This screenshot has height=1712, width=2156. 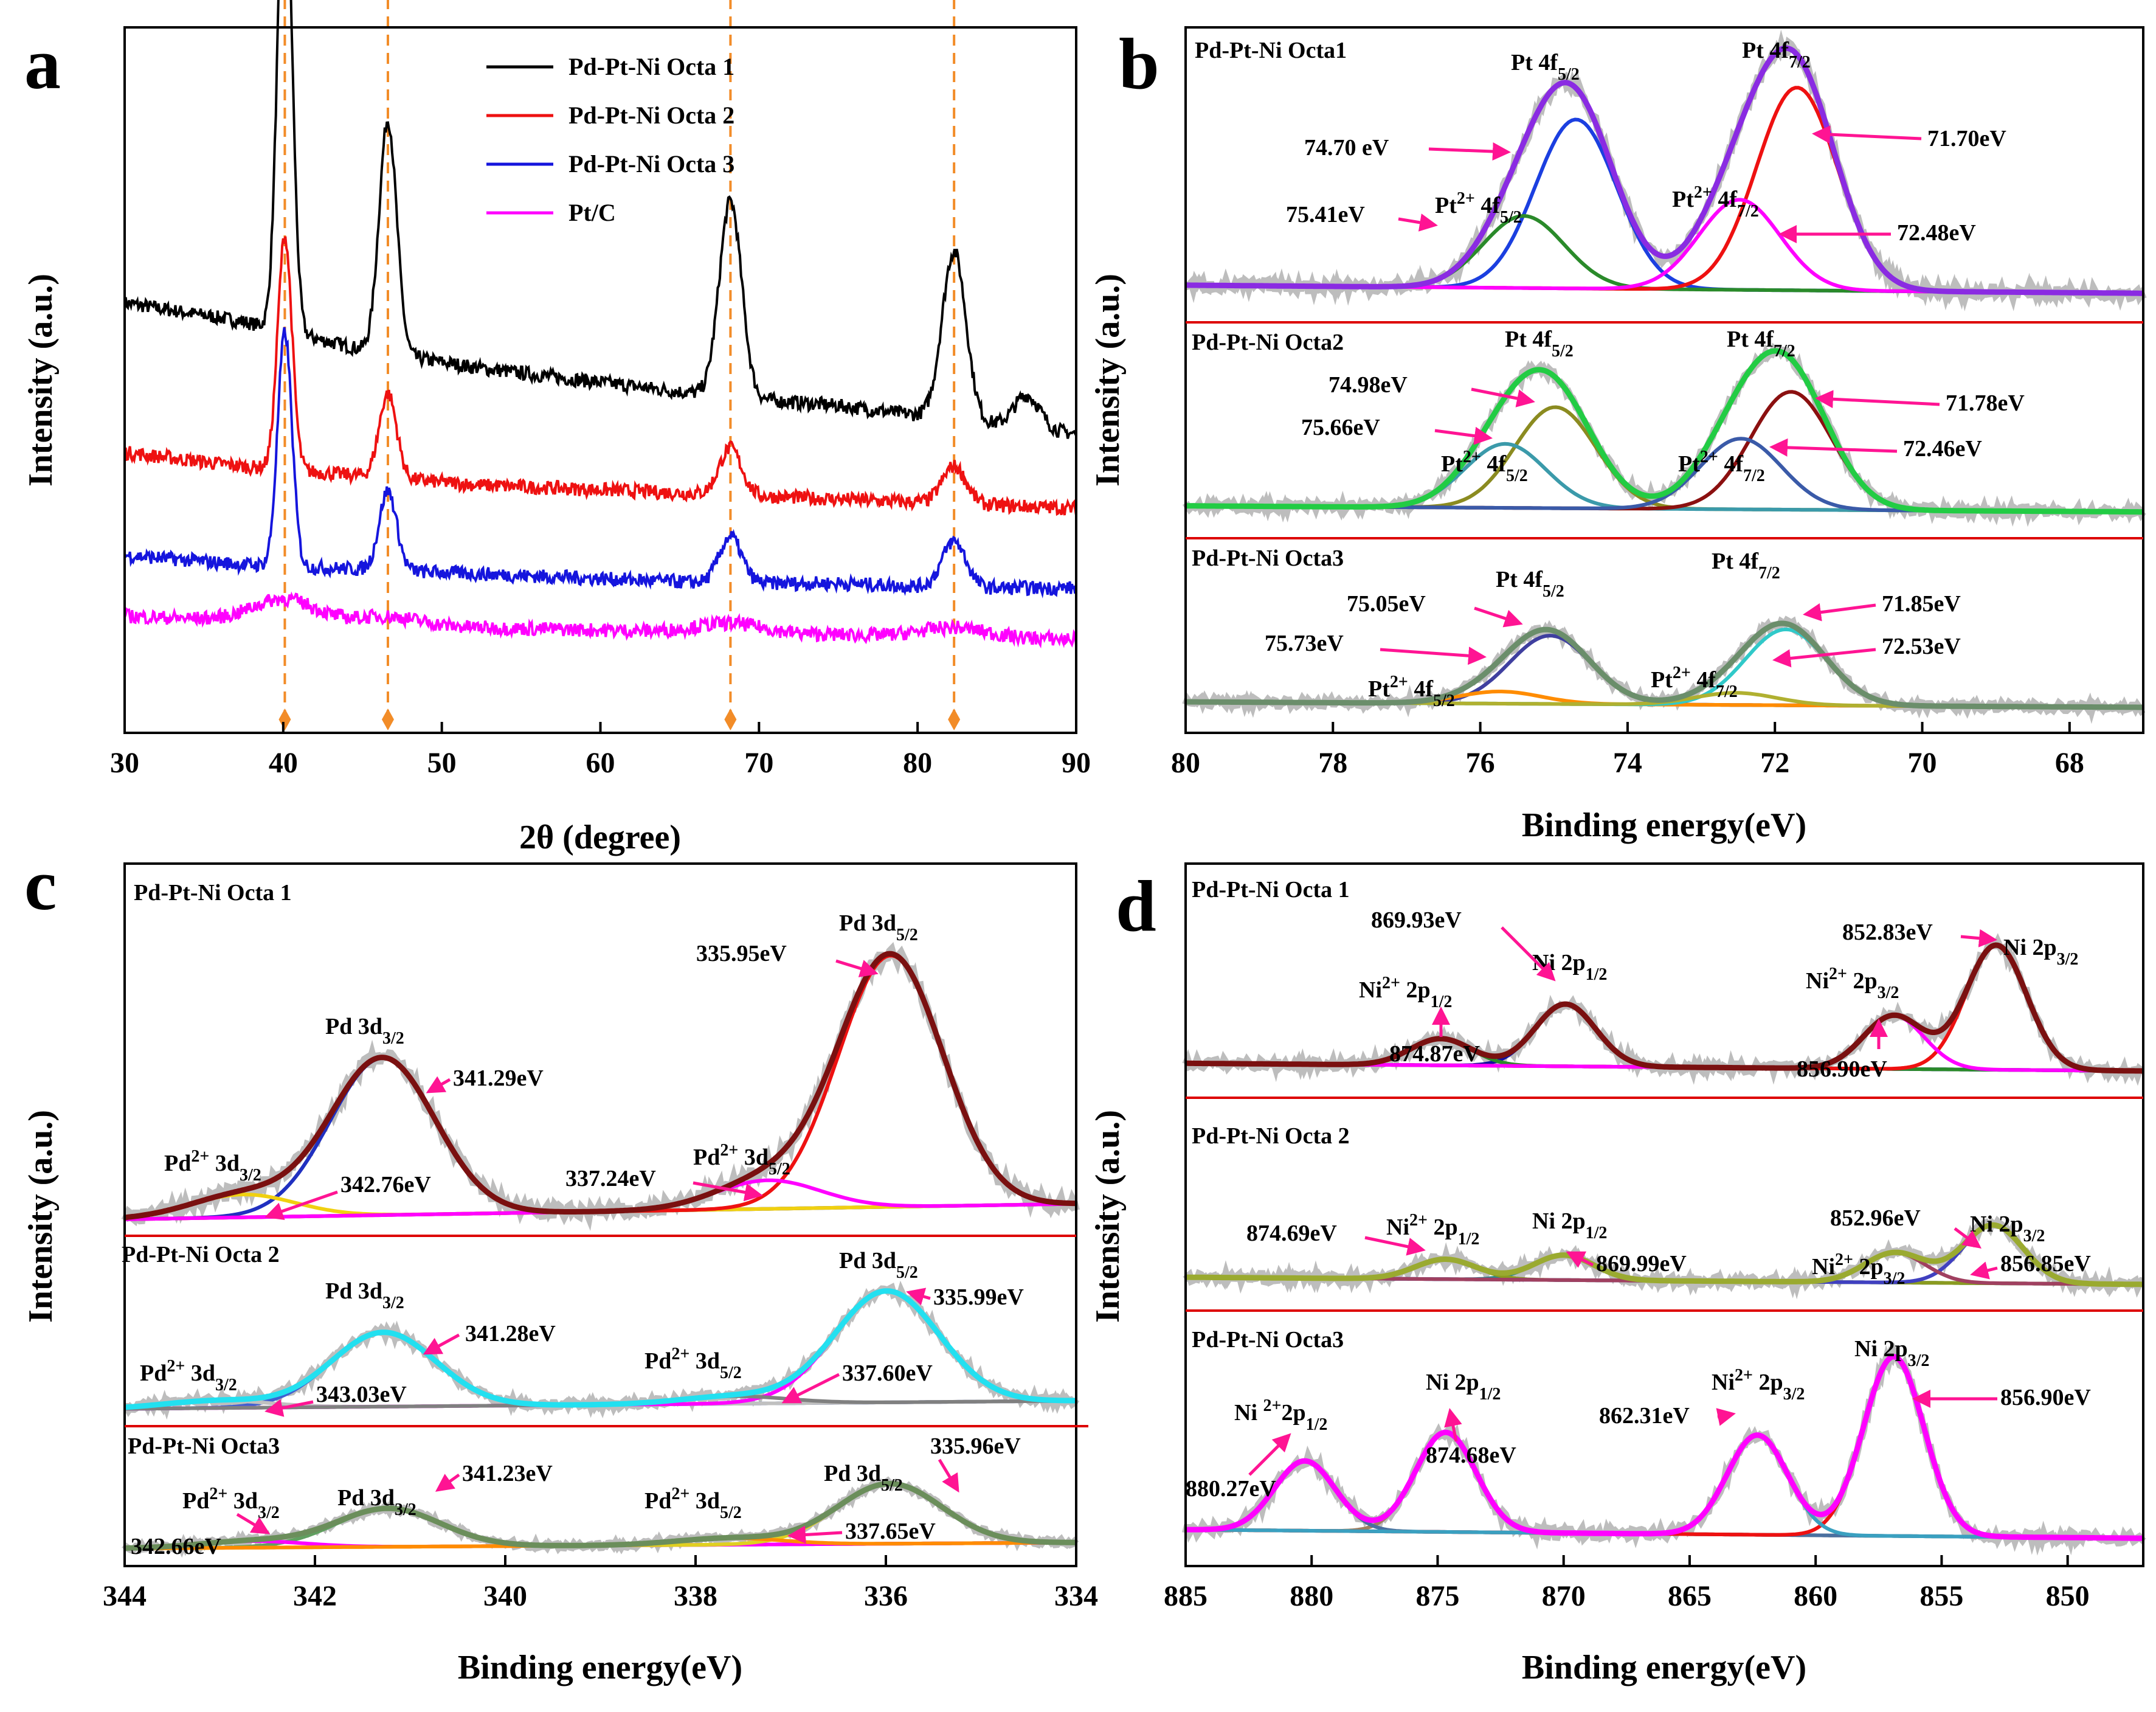 What do you see at coordinates (1471, 1455) in the screenshot?
I see `d3-ann-874-68: 874.68eV` at bounding box center [1471, 1455].